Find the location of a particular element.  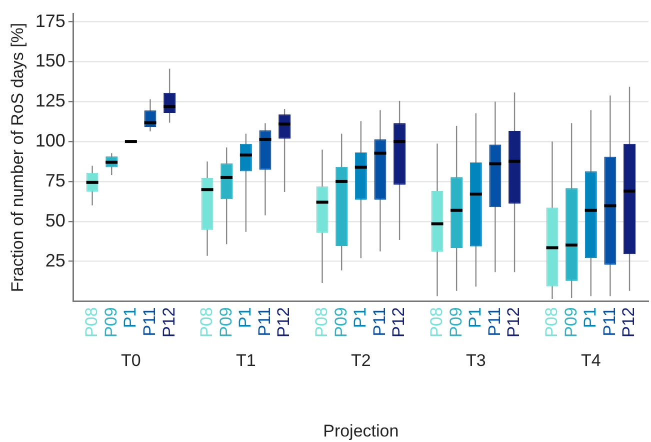

x-tick-label: T2 is located at coordinates (360, 360).